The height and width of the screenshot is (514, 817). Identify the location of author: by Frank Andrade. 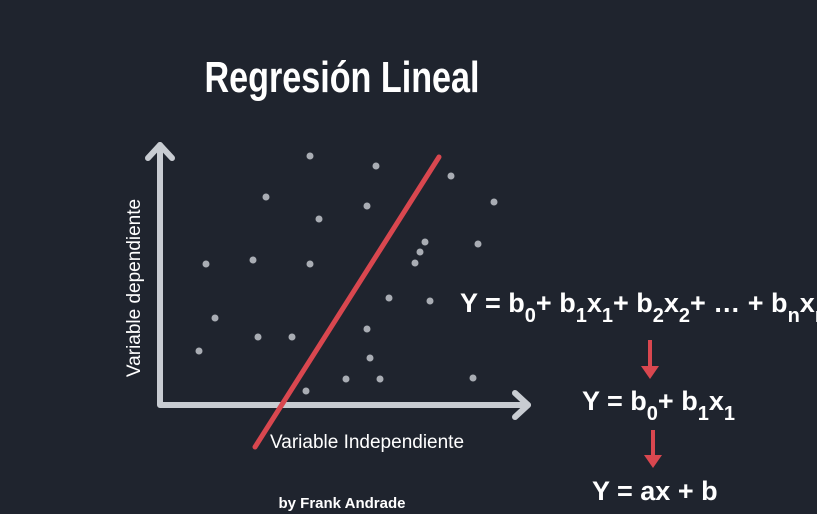
(342, 503).